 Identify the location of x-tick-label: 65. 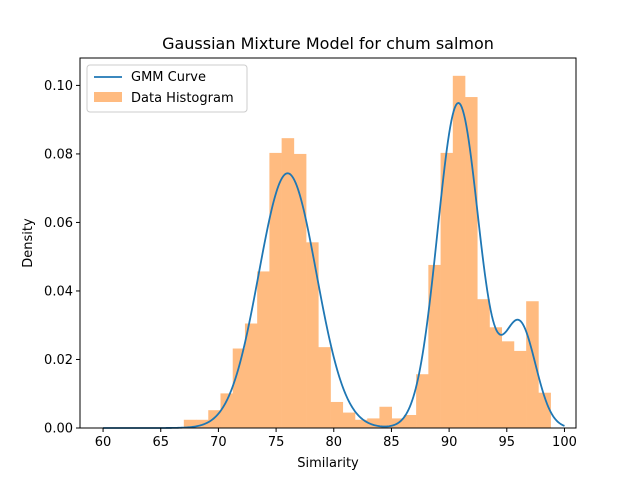
(160, 442).